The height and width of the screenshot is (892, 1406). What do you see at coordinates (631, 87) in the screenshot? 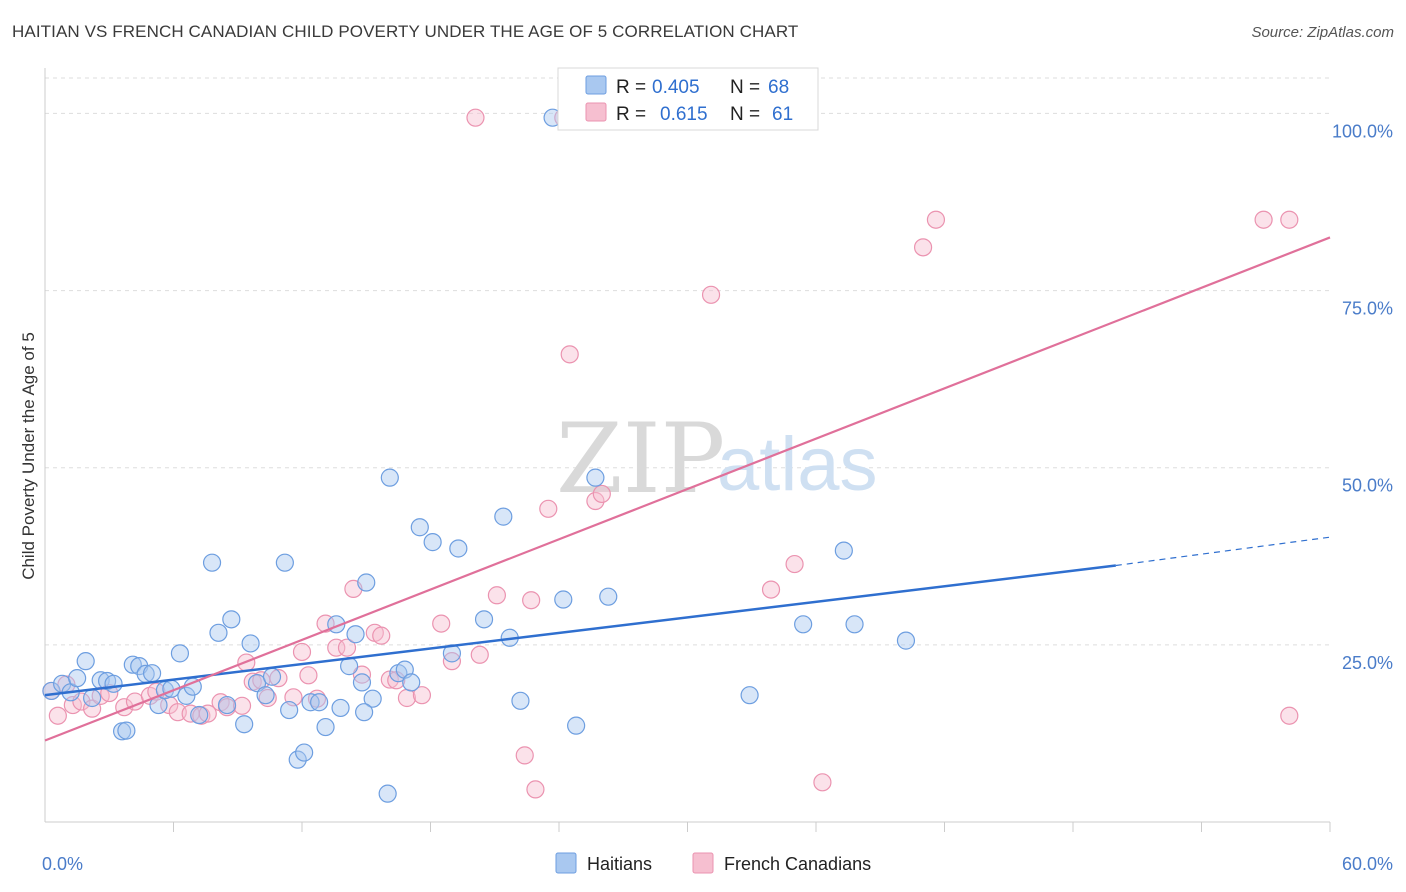
I see `legend-r-label-1: R =` at bounding box center [631, 87].